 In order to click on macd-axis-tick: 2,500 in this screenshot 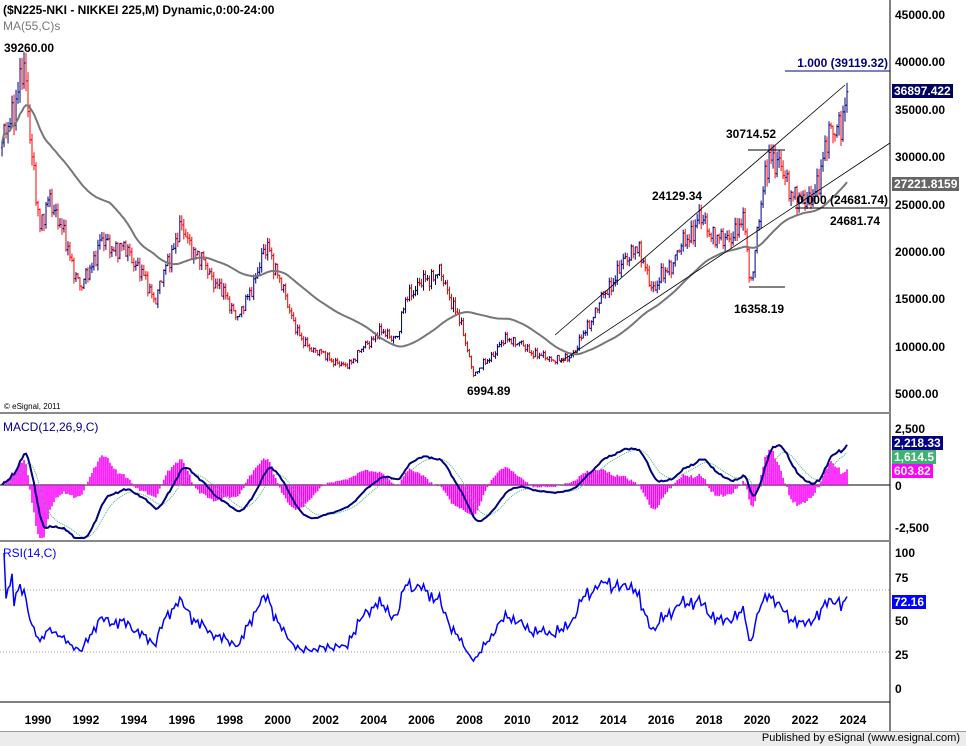, I will do `click(910, 429)`.